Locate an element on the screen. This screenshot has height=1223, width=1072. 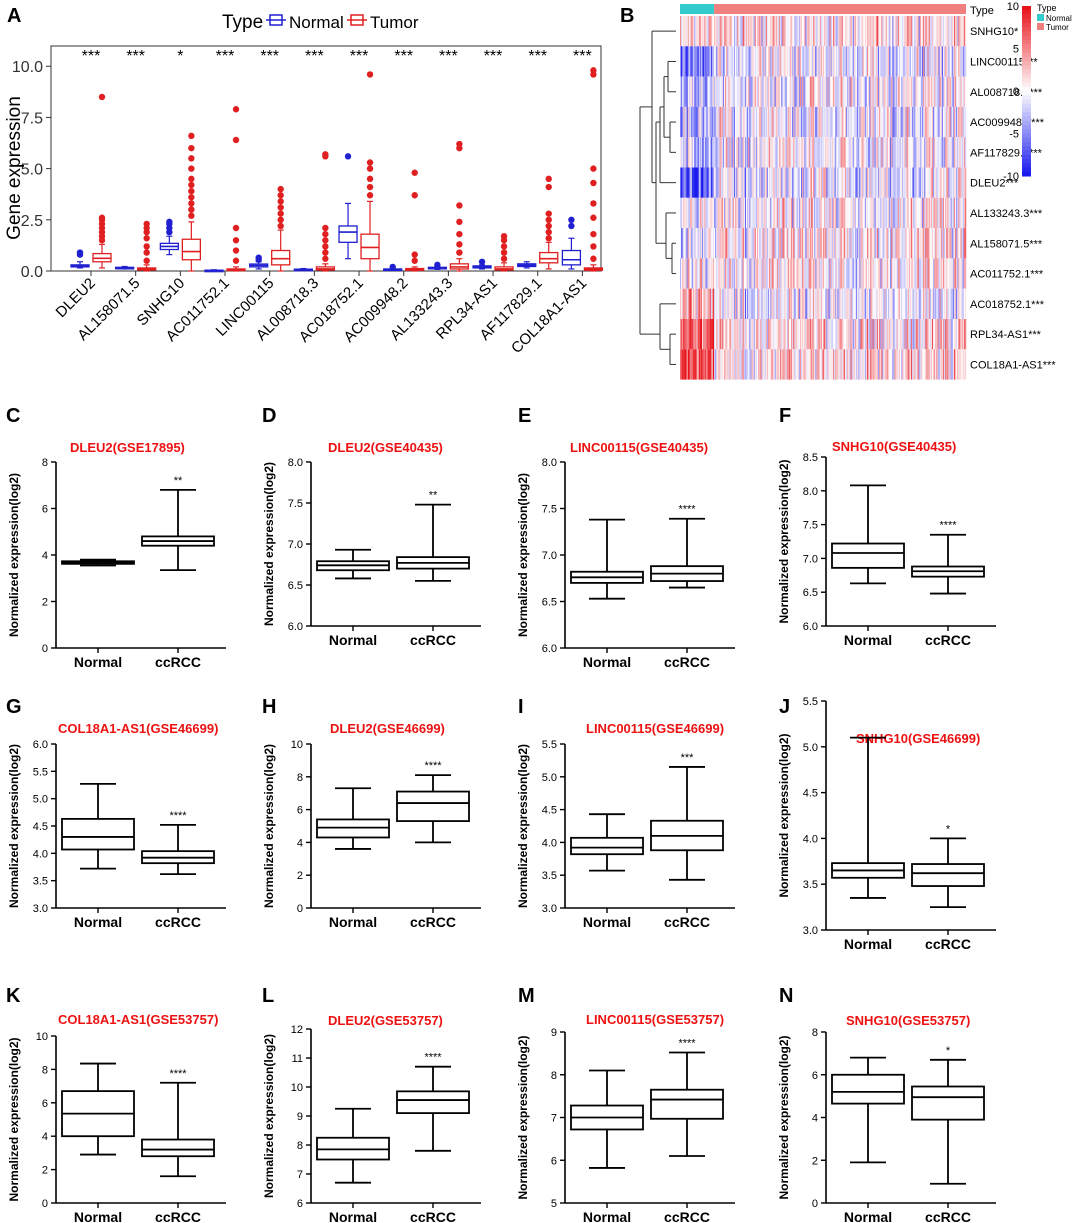
y-tick-label: 9 is located at coordinates (554, 1033).